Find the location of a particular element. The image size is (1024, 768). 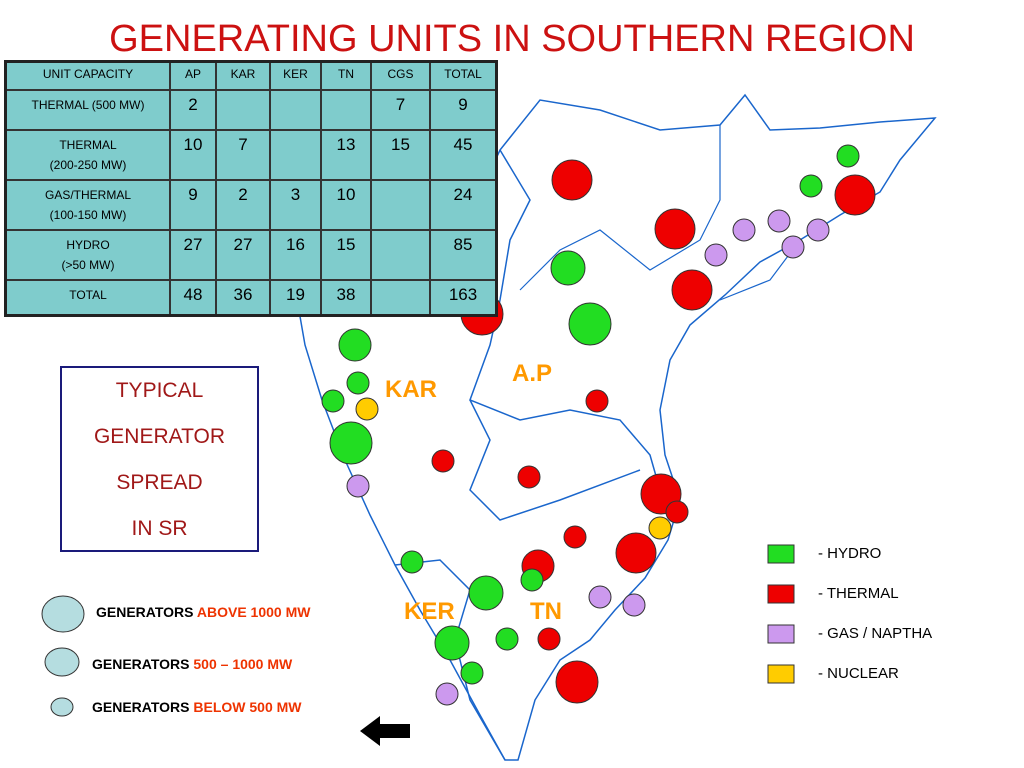

cell: 7 is located at coordinates (400, 110).